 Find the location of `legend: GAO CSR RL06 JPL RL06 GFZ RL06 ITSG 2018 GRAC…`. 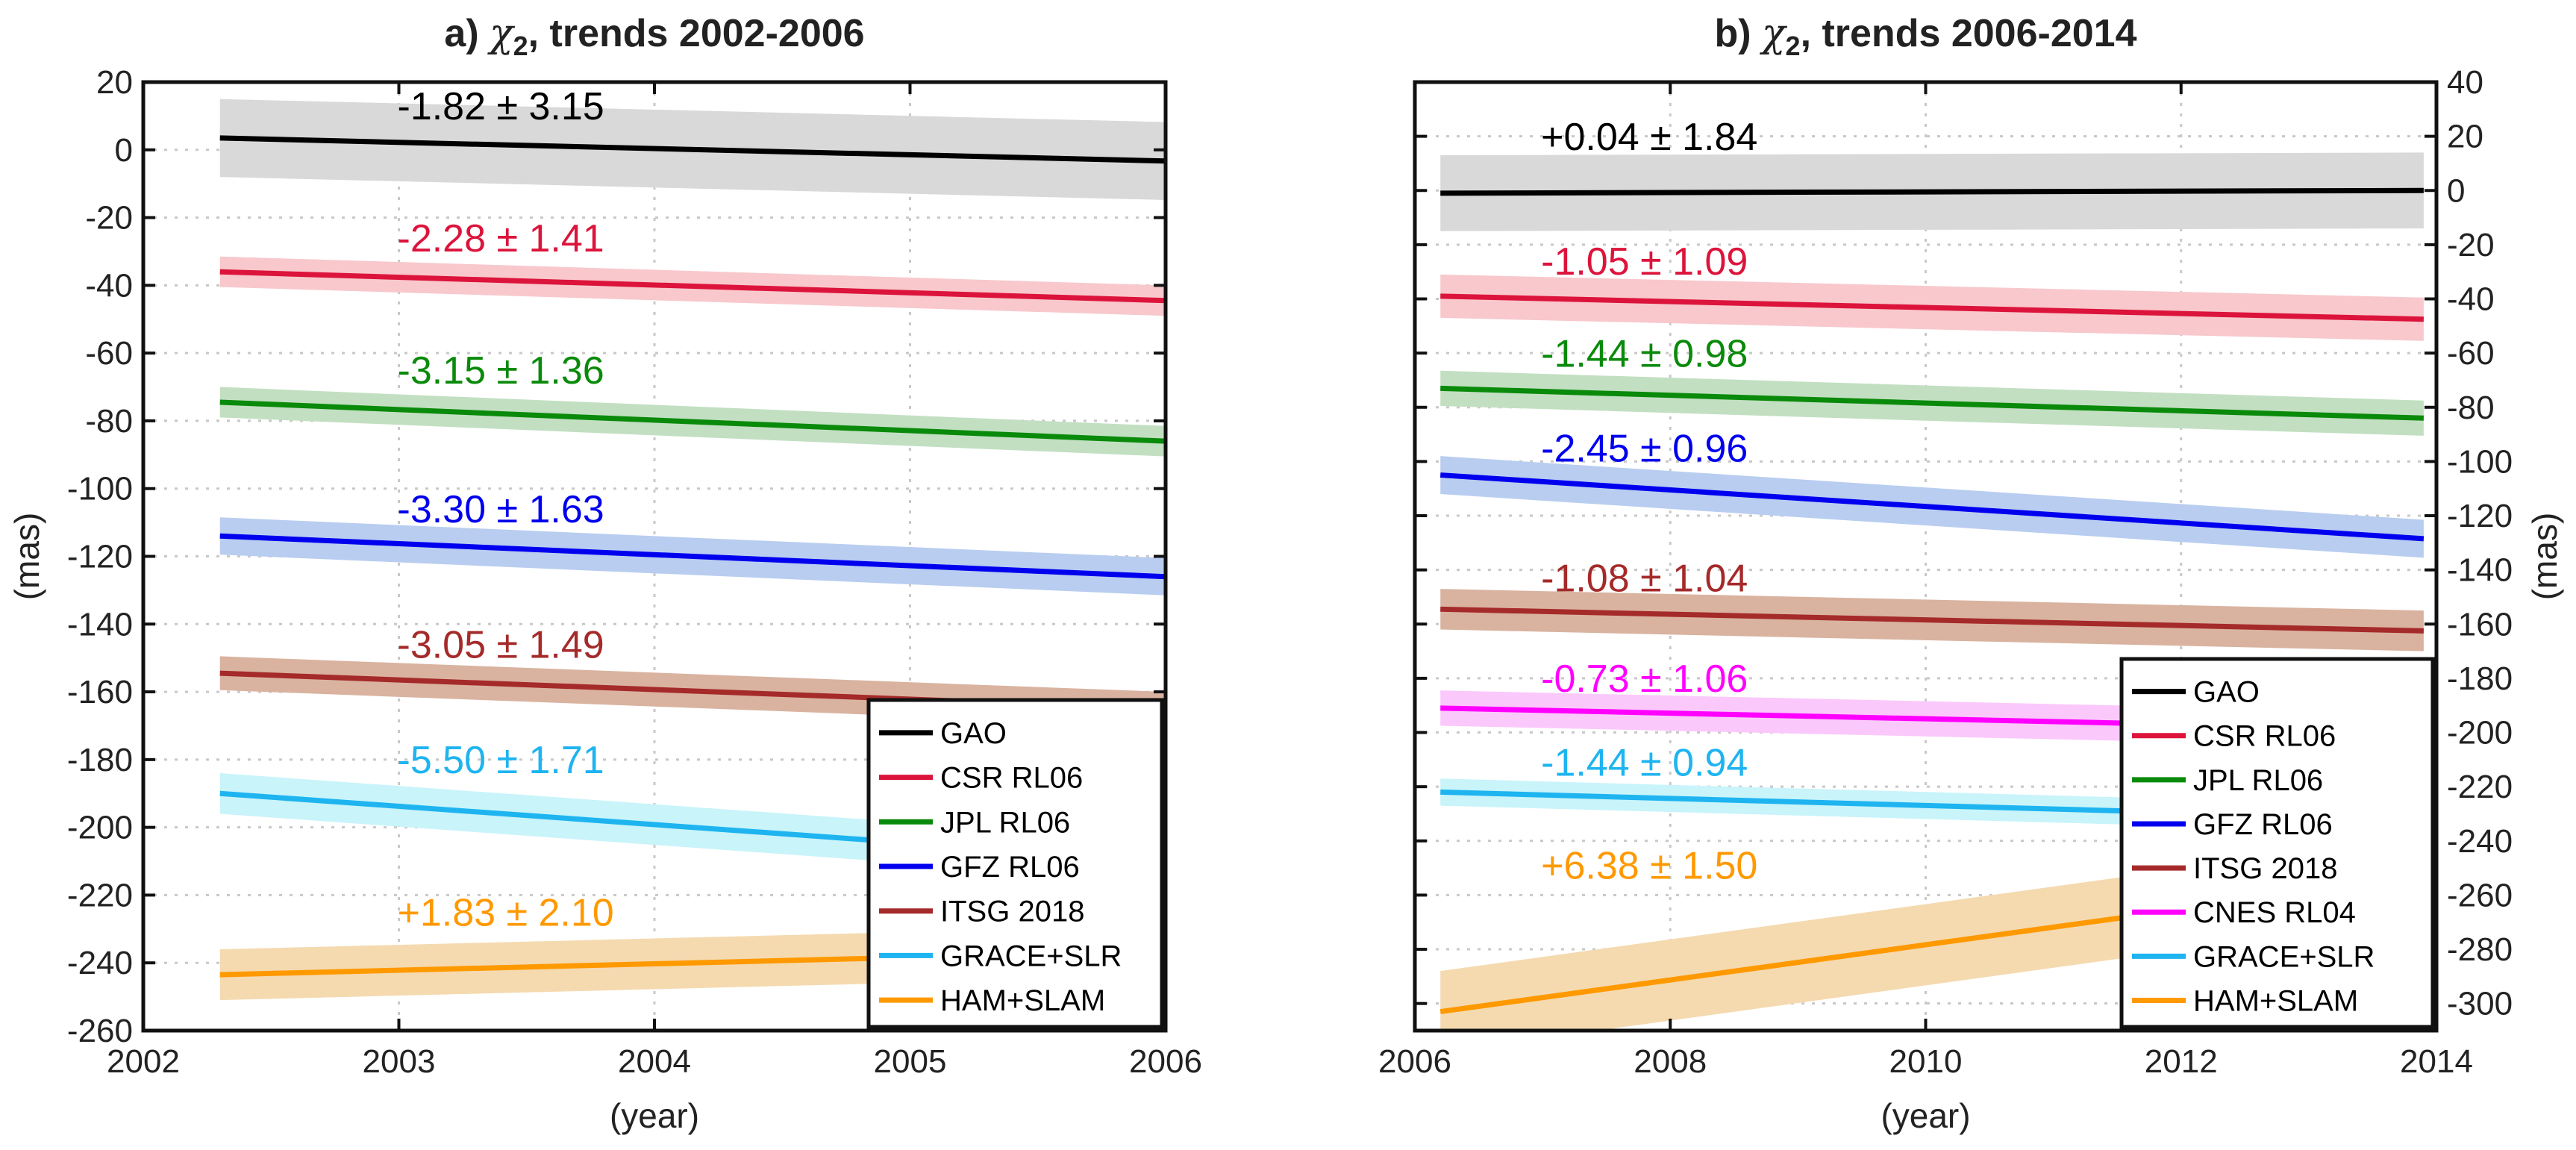

legend: GAO CSR RL06 JPL RL06 GFZ RL06 ITSG 2018 GRAC… is located at coordinates (1015, 864).